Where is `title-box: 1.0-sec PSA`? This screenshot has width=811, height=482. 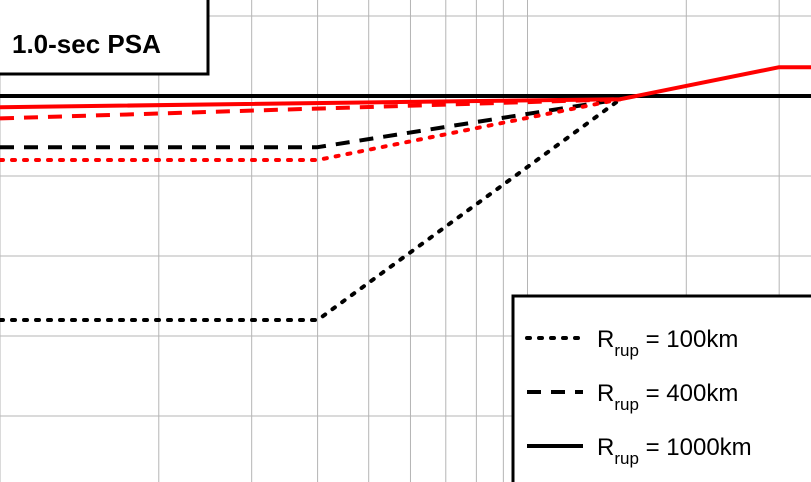 title-box: 1.0-sec PSA is located at coordinates (105, 38).